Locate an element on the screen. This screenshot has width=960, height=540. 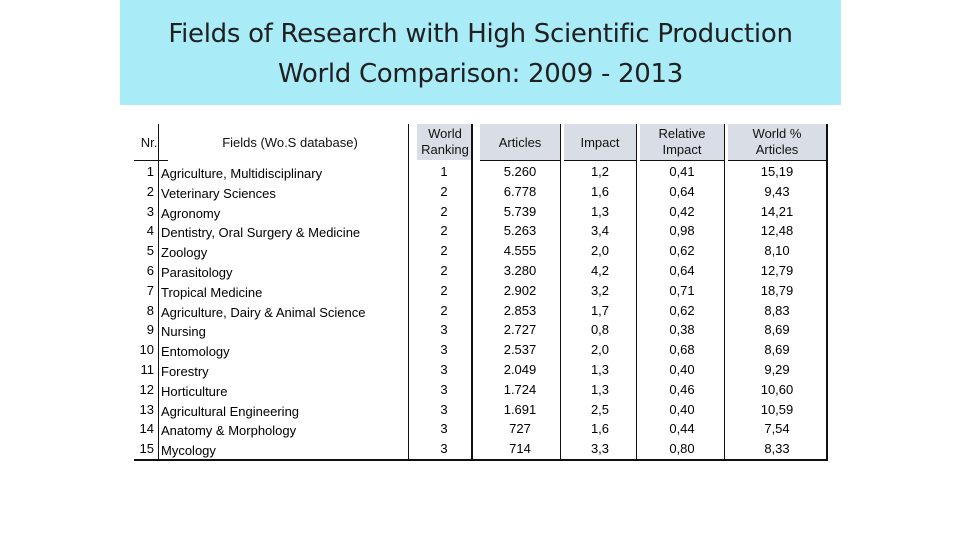
cell-world-pct: 14,21 is located at coordinates (777, 211).